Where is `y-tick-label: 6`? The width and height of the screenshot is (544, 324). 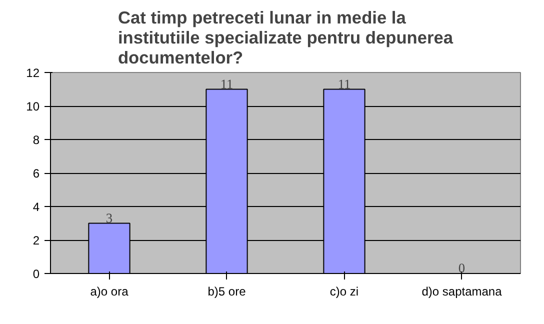 y-tick-label: 6 is located at coordinates (36, 173).